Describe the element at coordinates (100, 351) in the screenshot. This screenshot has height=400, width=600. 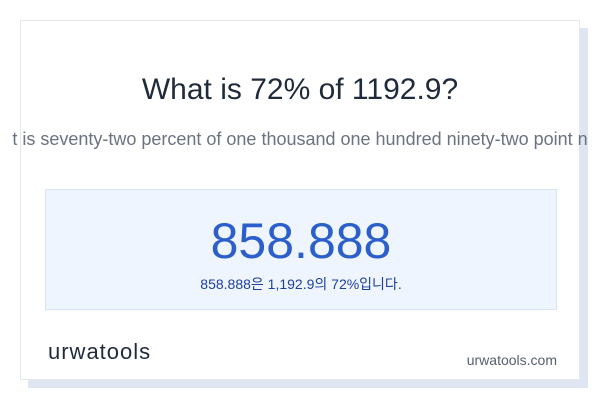
I see `logo: urwatools` at that location.